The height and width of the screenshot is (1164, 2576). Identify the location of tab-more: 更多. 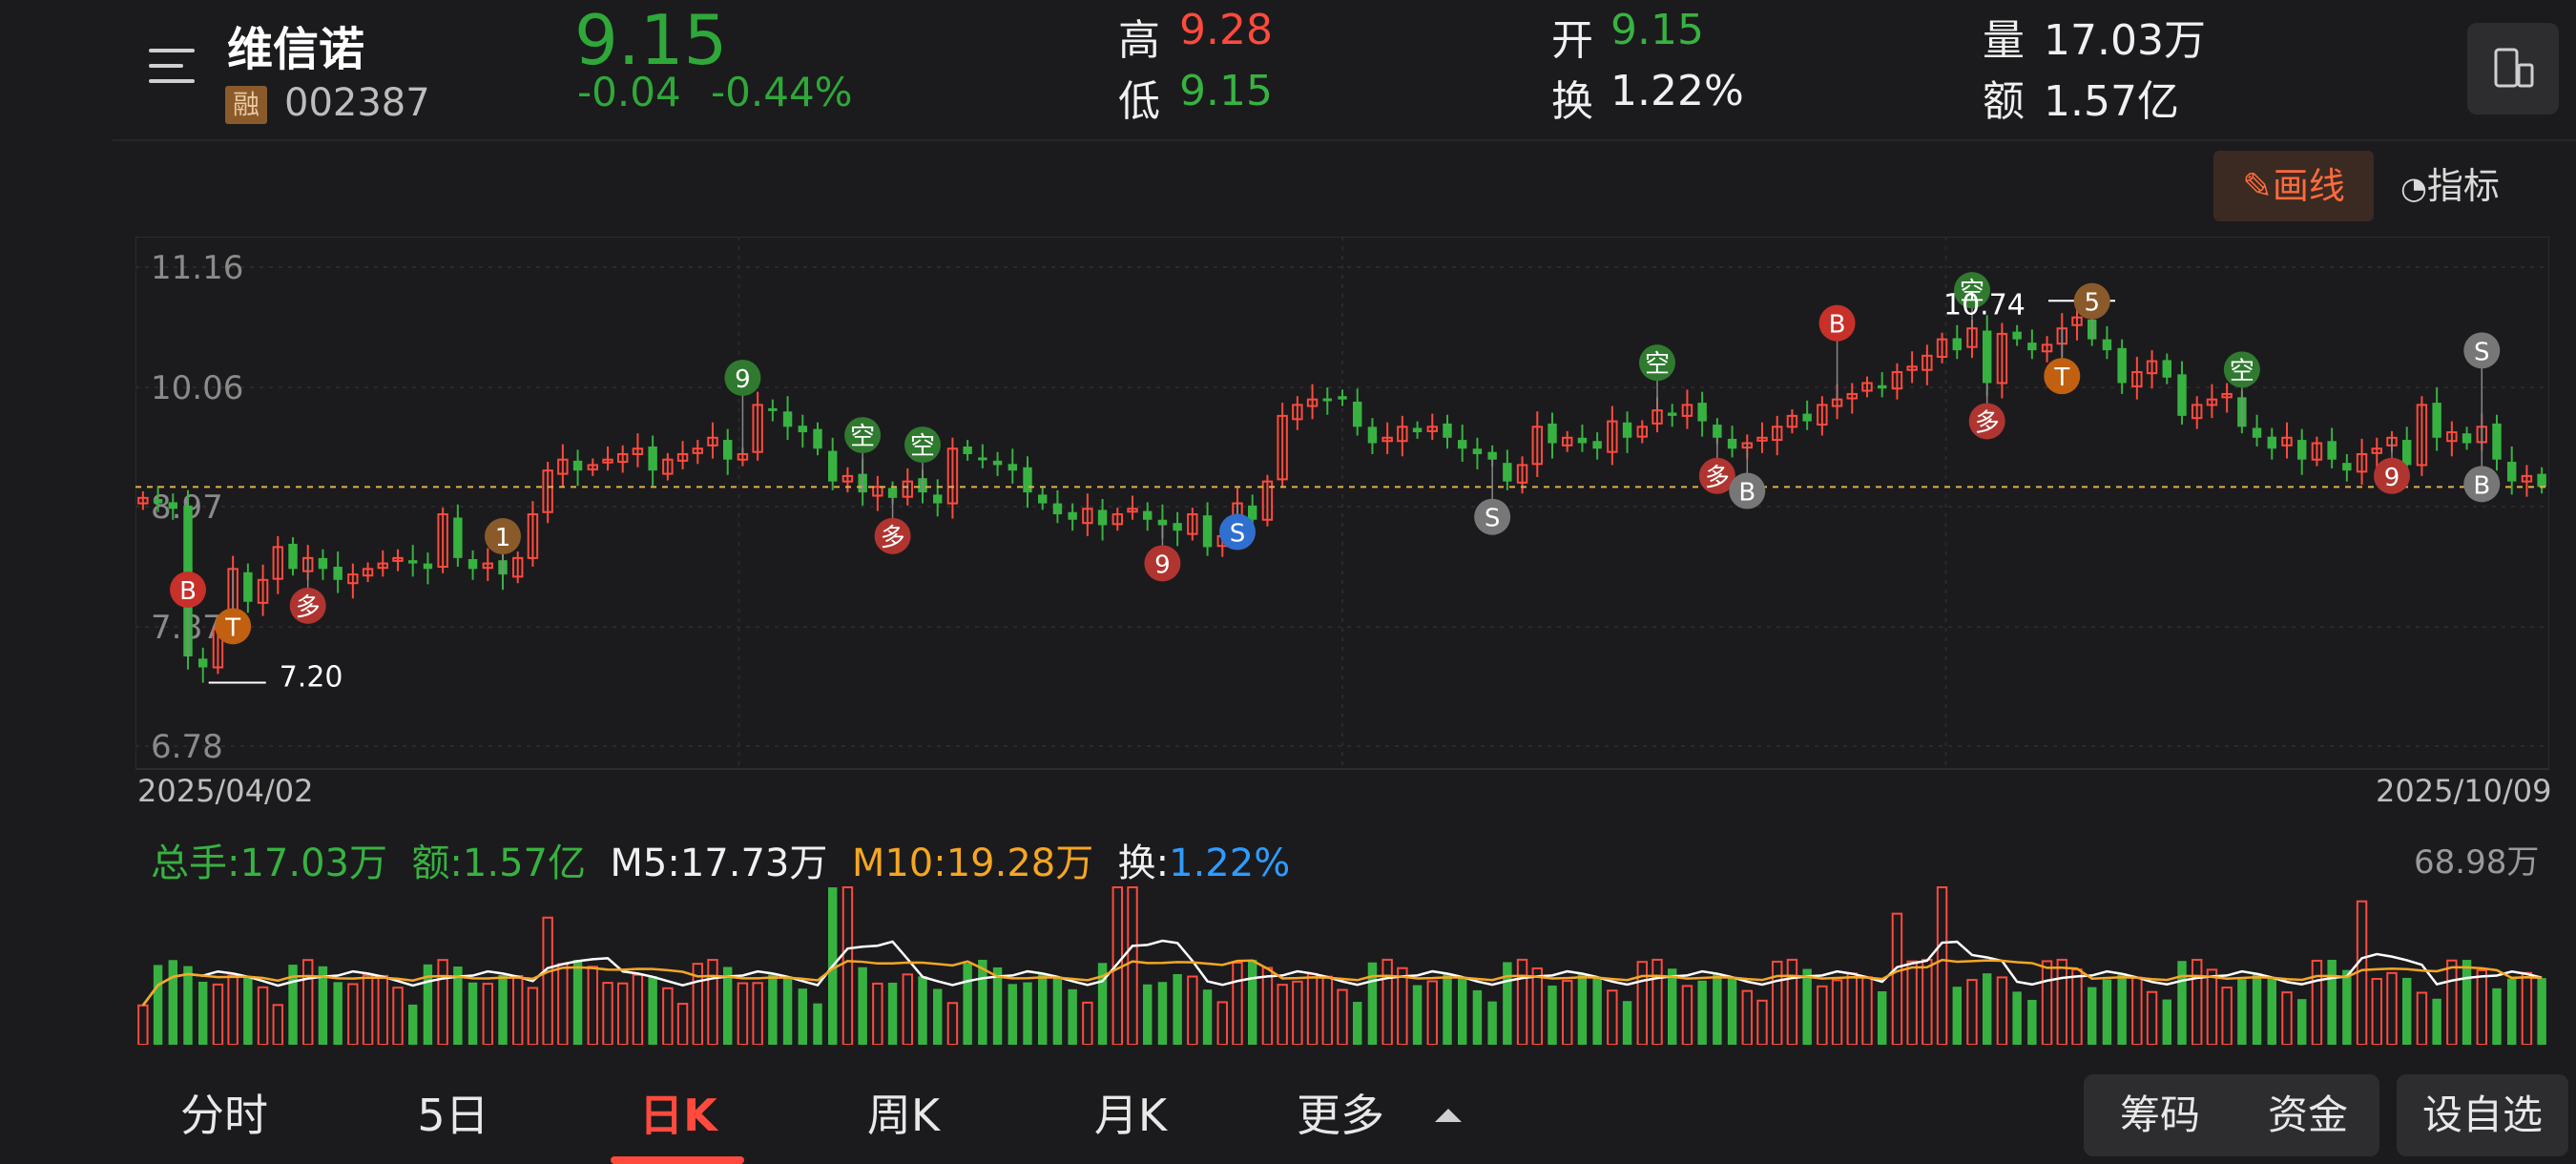
(1340, 1115).